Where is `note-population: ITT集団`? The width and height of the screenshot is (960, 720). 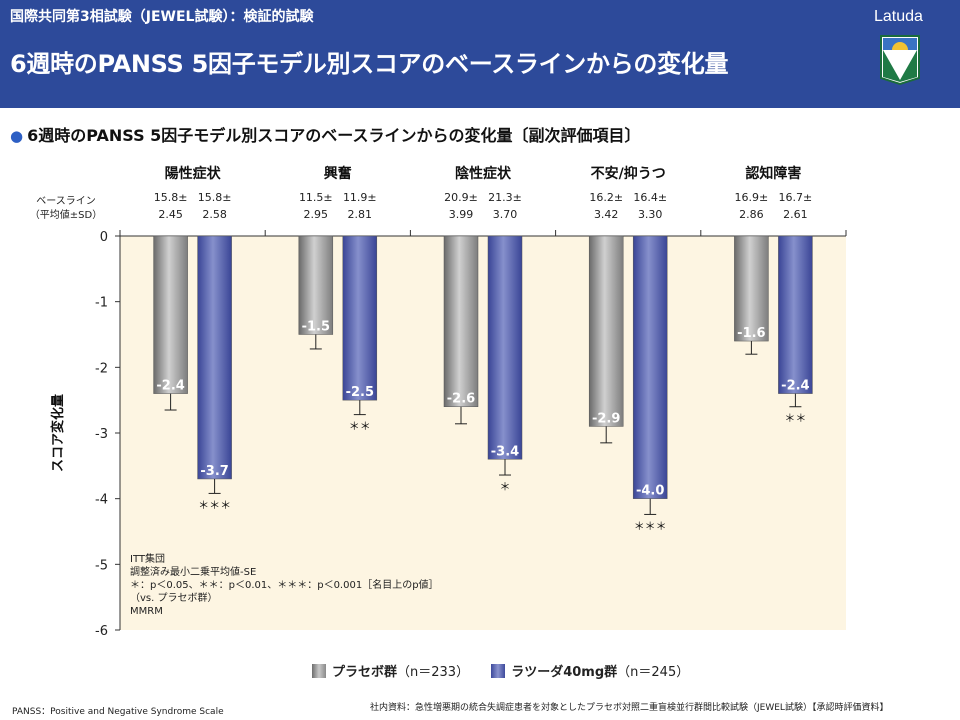 note-population: ITT集団 is located at coordinates (147, 559).